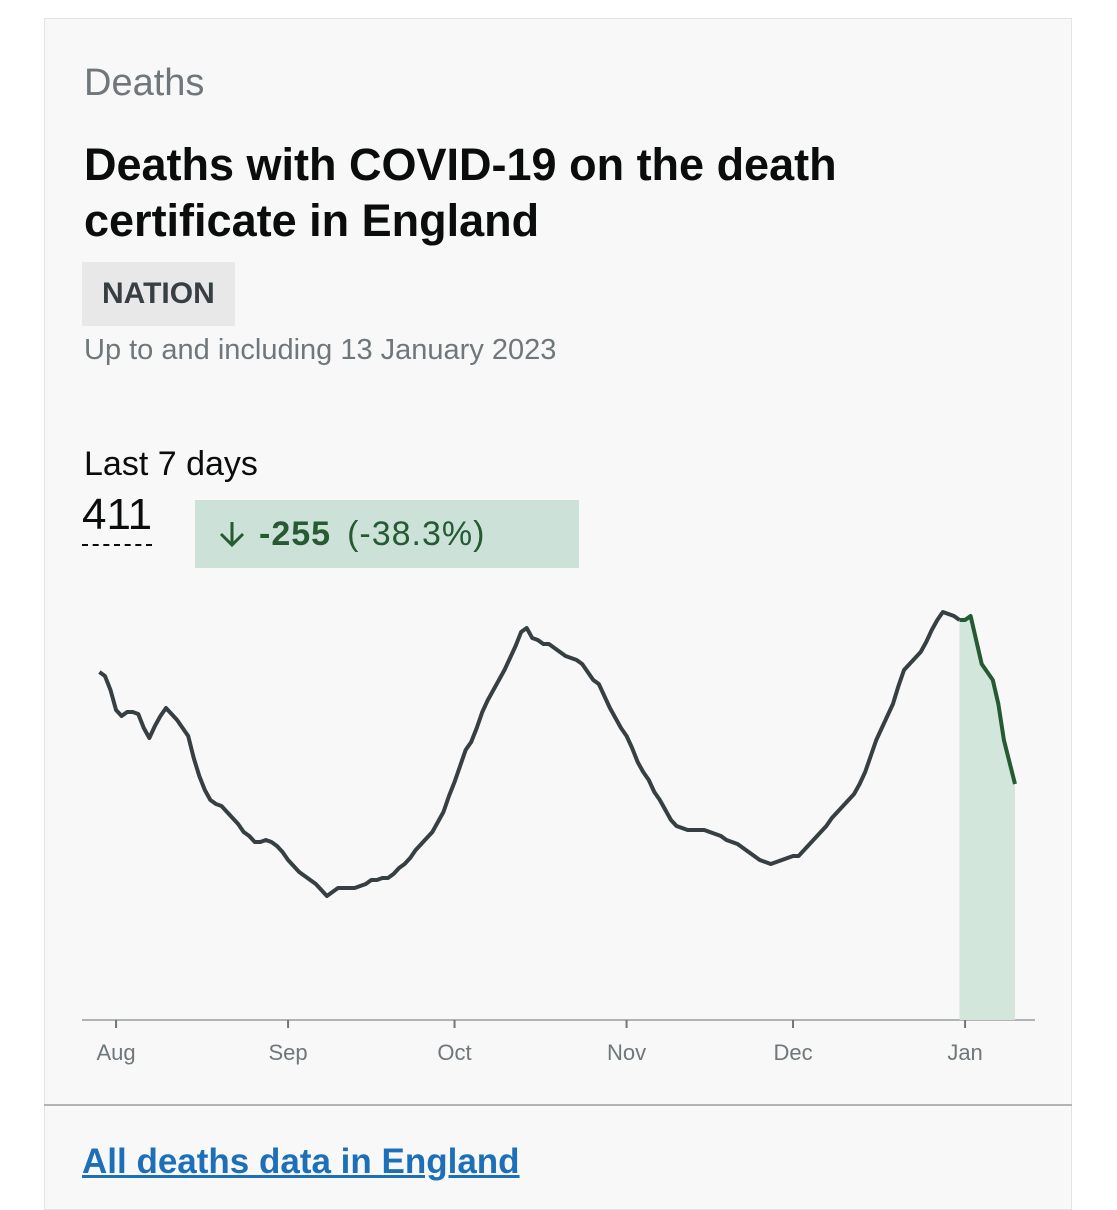 The width and height of the screenshot is (1117, 1210). I want to click on x-tick-label: Nov, so click(626, 1052).